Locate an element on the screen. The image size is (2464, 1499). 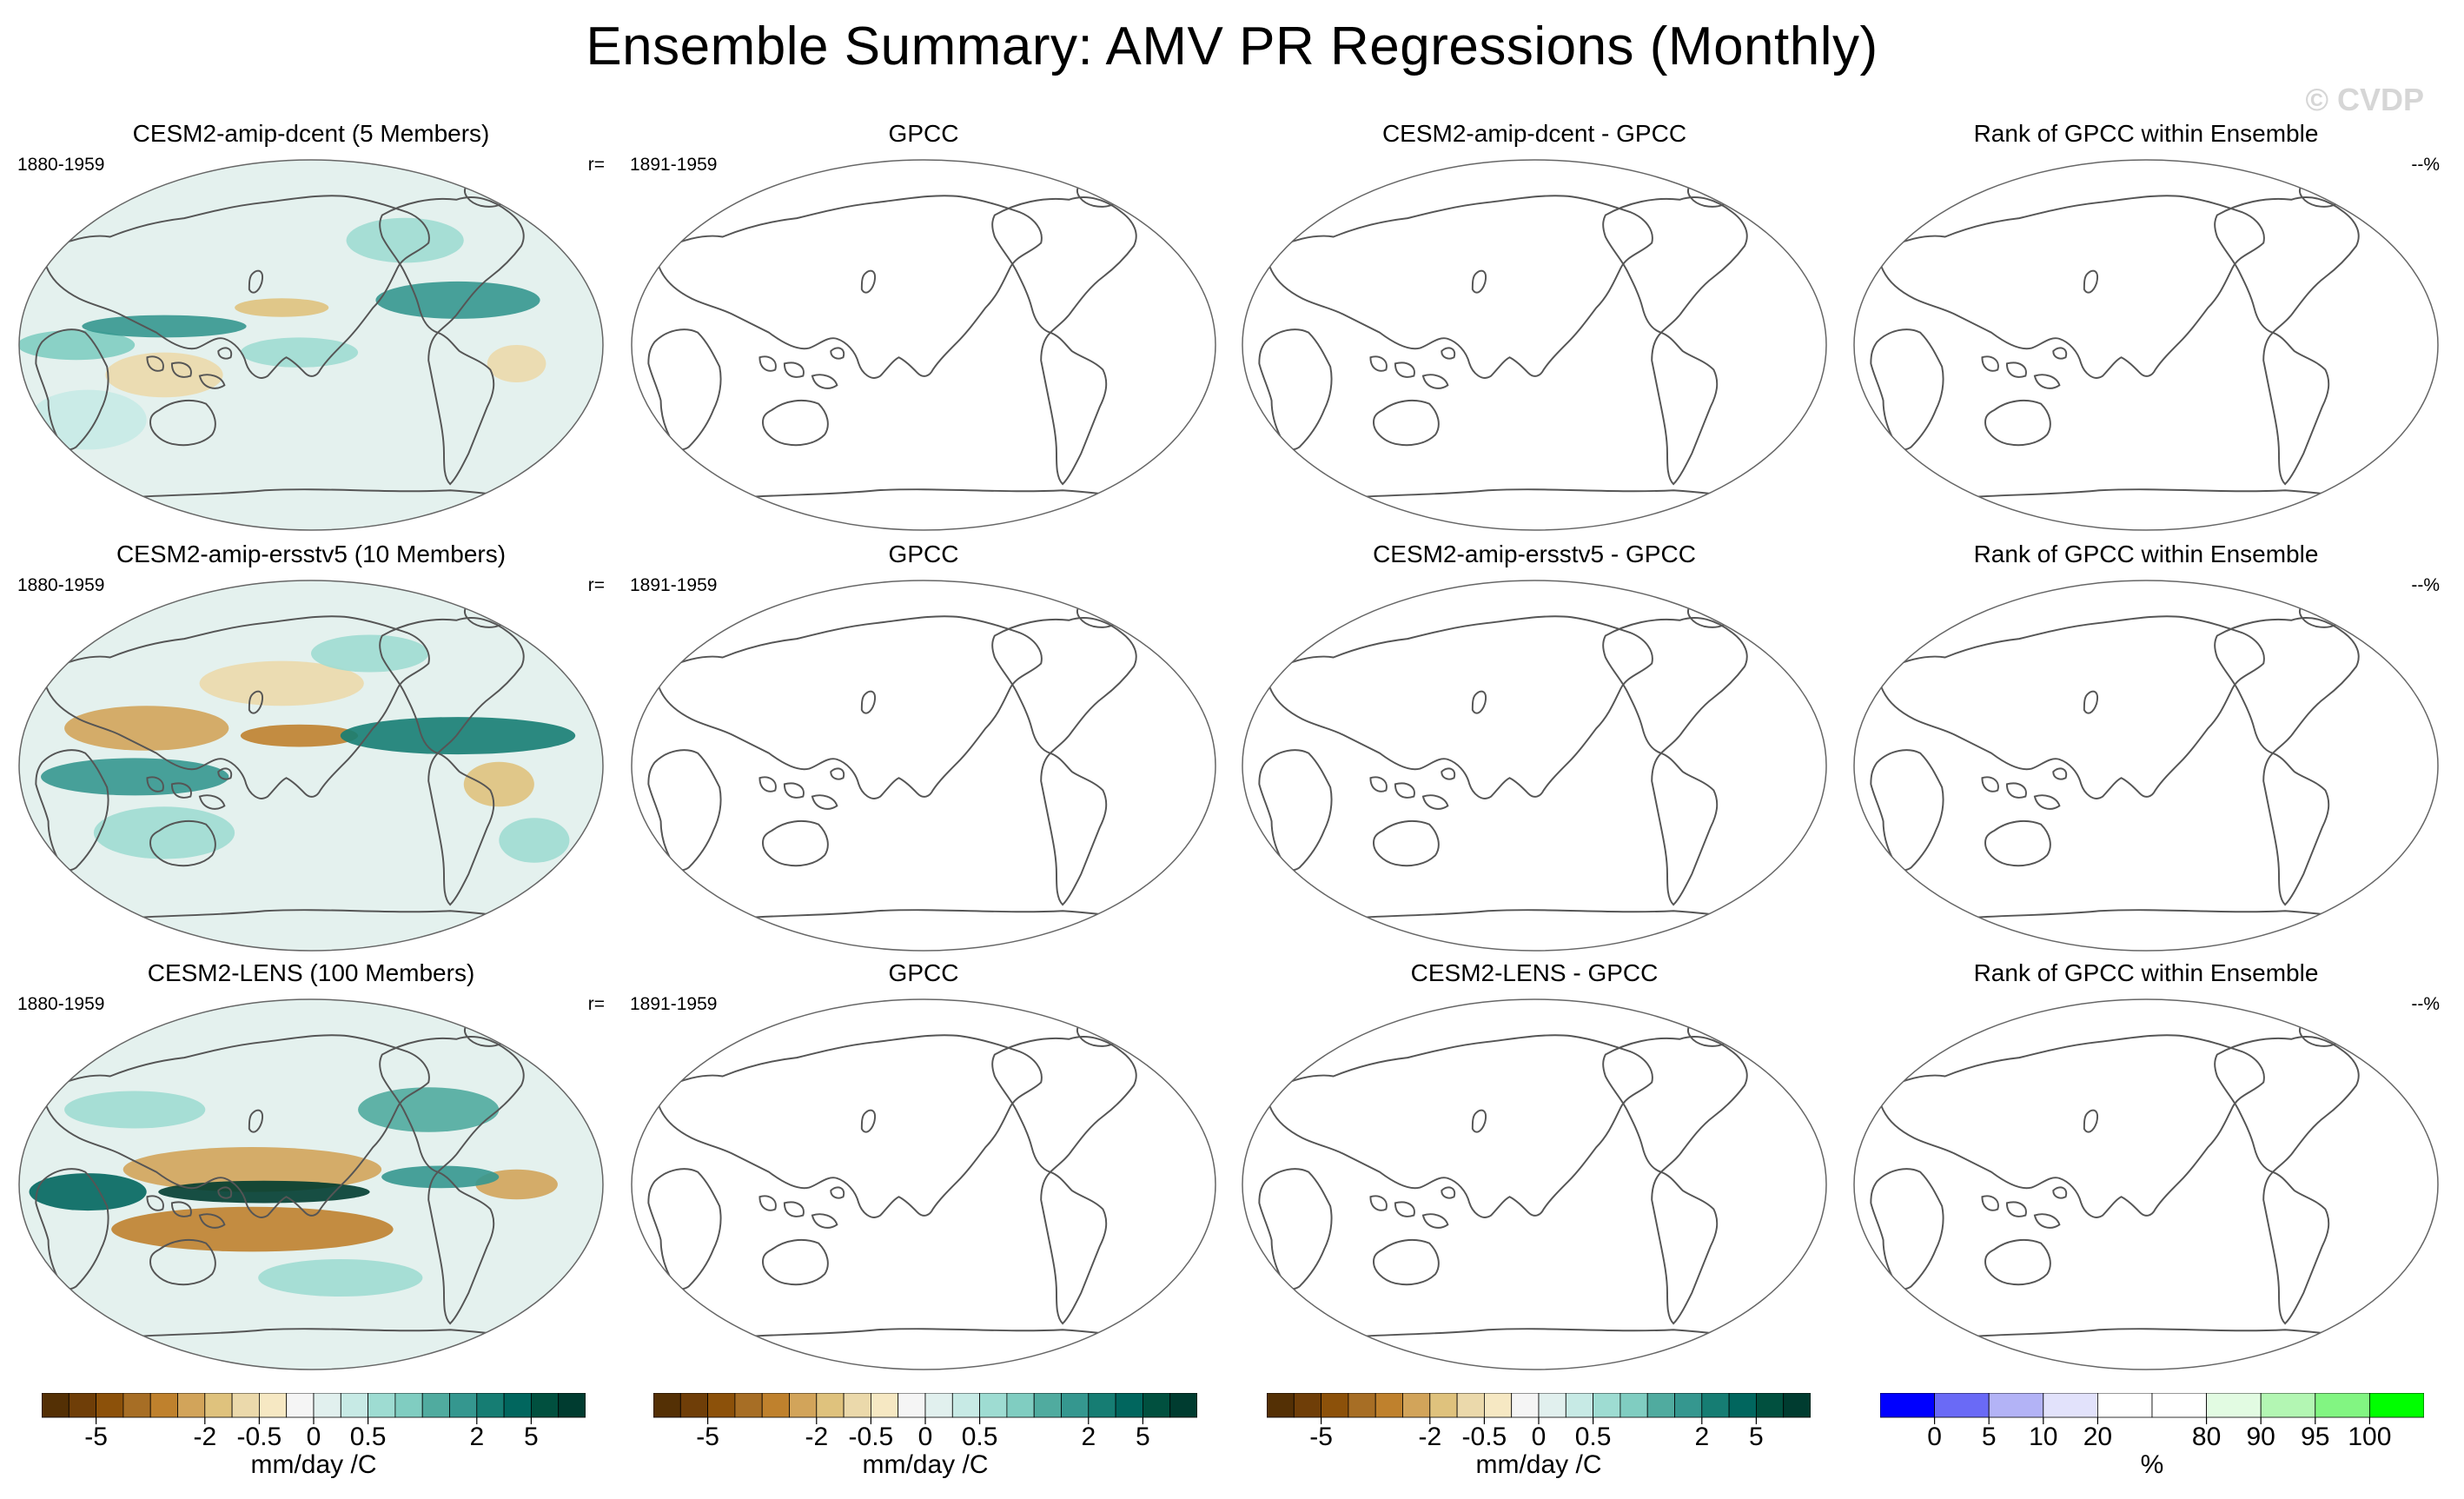
panel-title-model: CESM2-amip-ersstv5 (10 Members) is located at coordinates (311, 554).